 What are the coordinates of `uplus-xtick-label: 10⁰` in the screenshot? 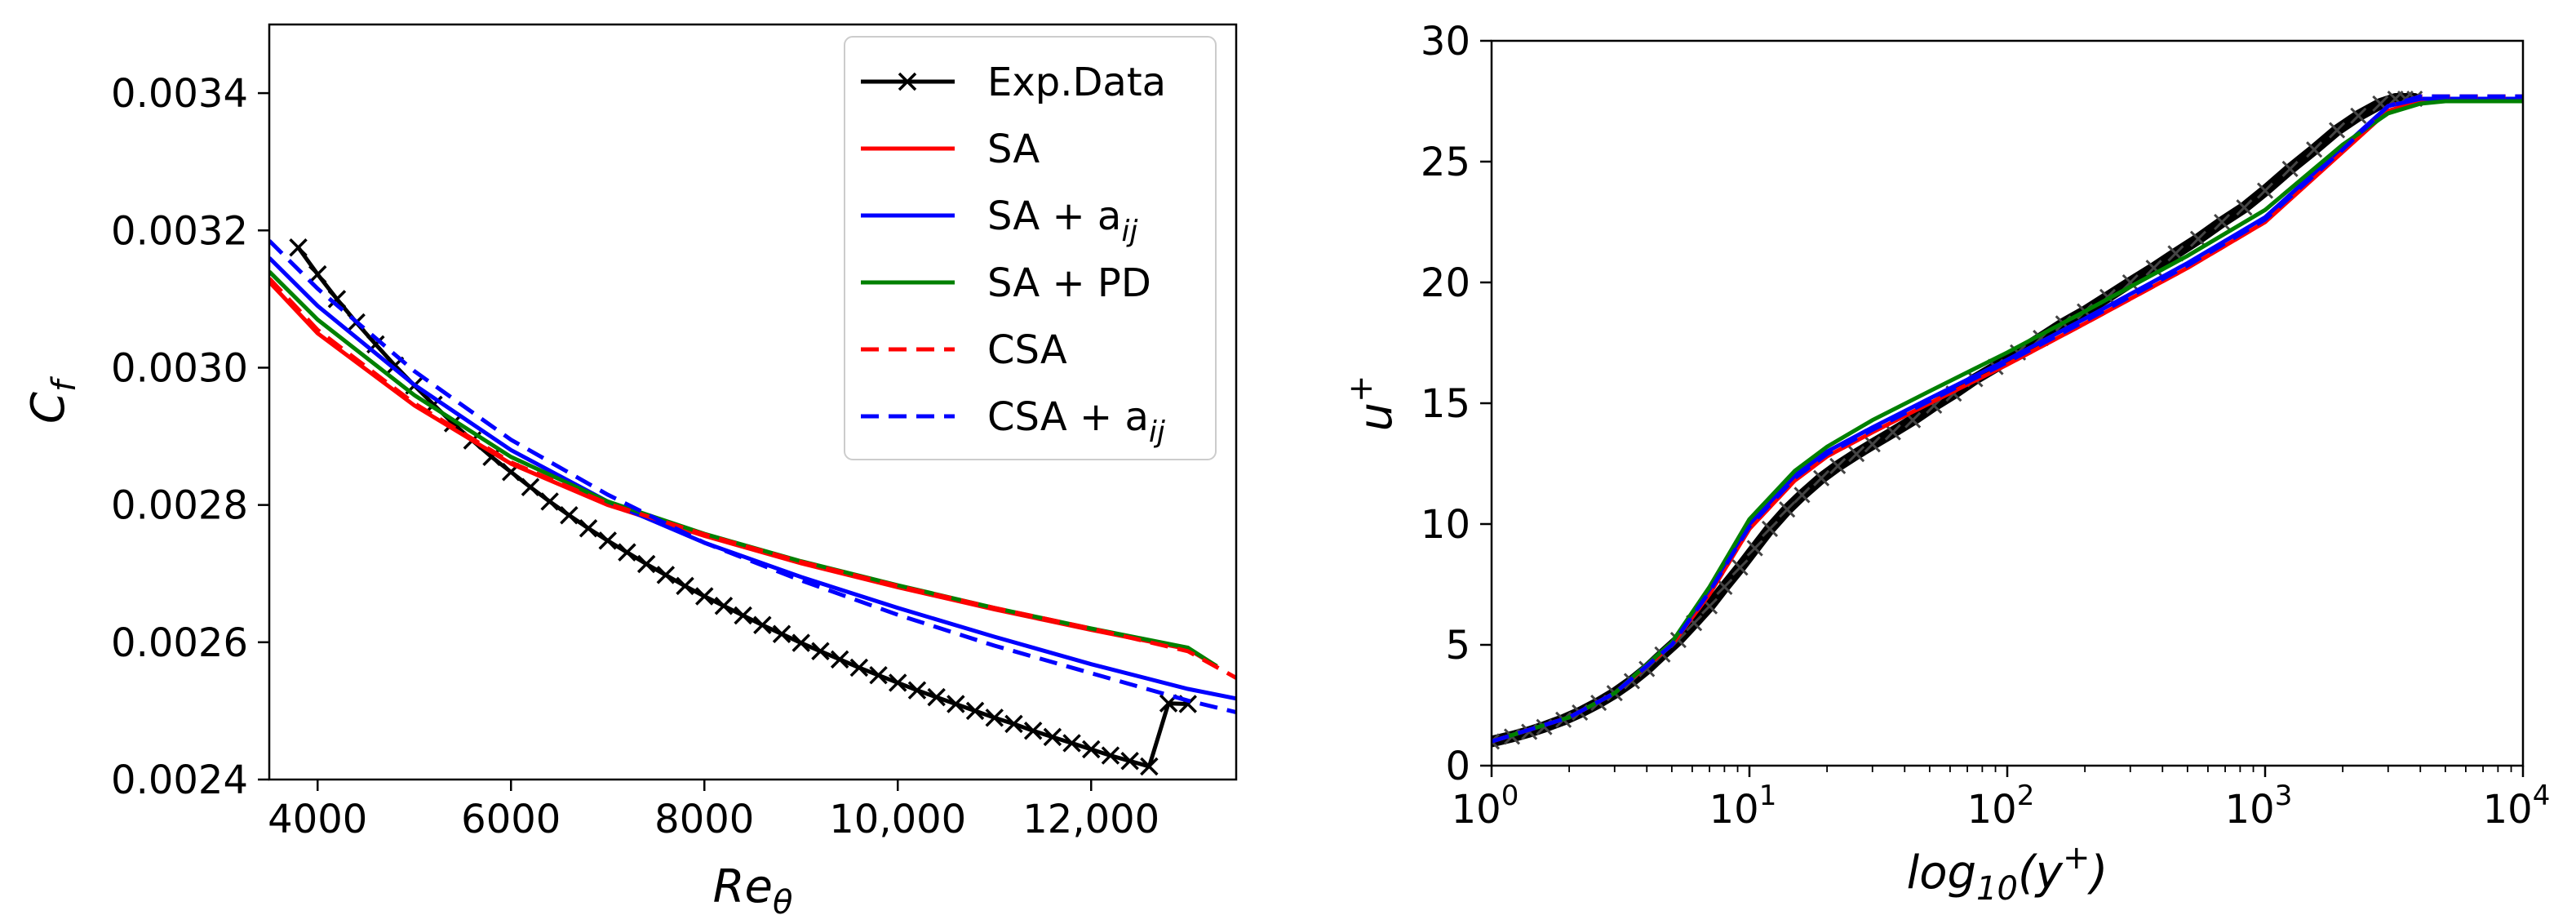 It's located at (1485, 806).